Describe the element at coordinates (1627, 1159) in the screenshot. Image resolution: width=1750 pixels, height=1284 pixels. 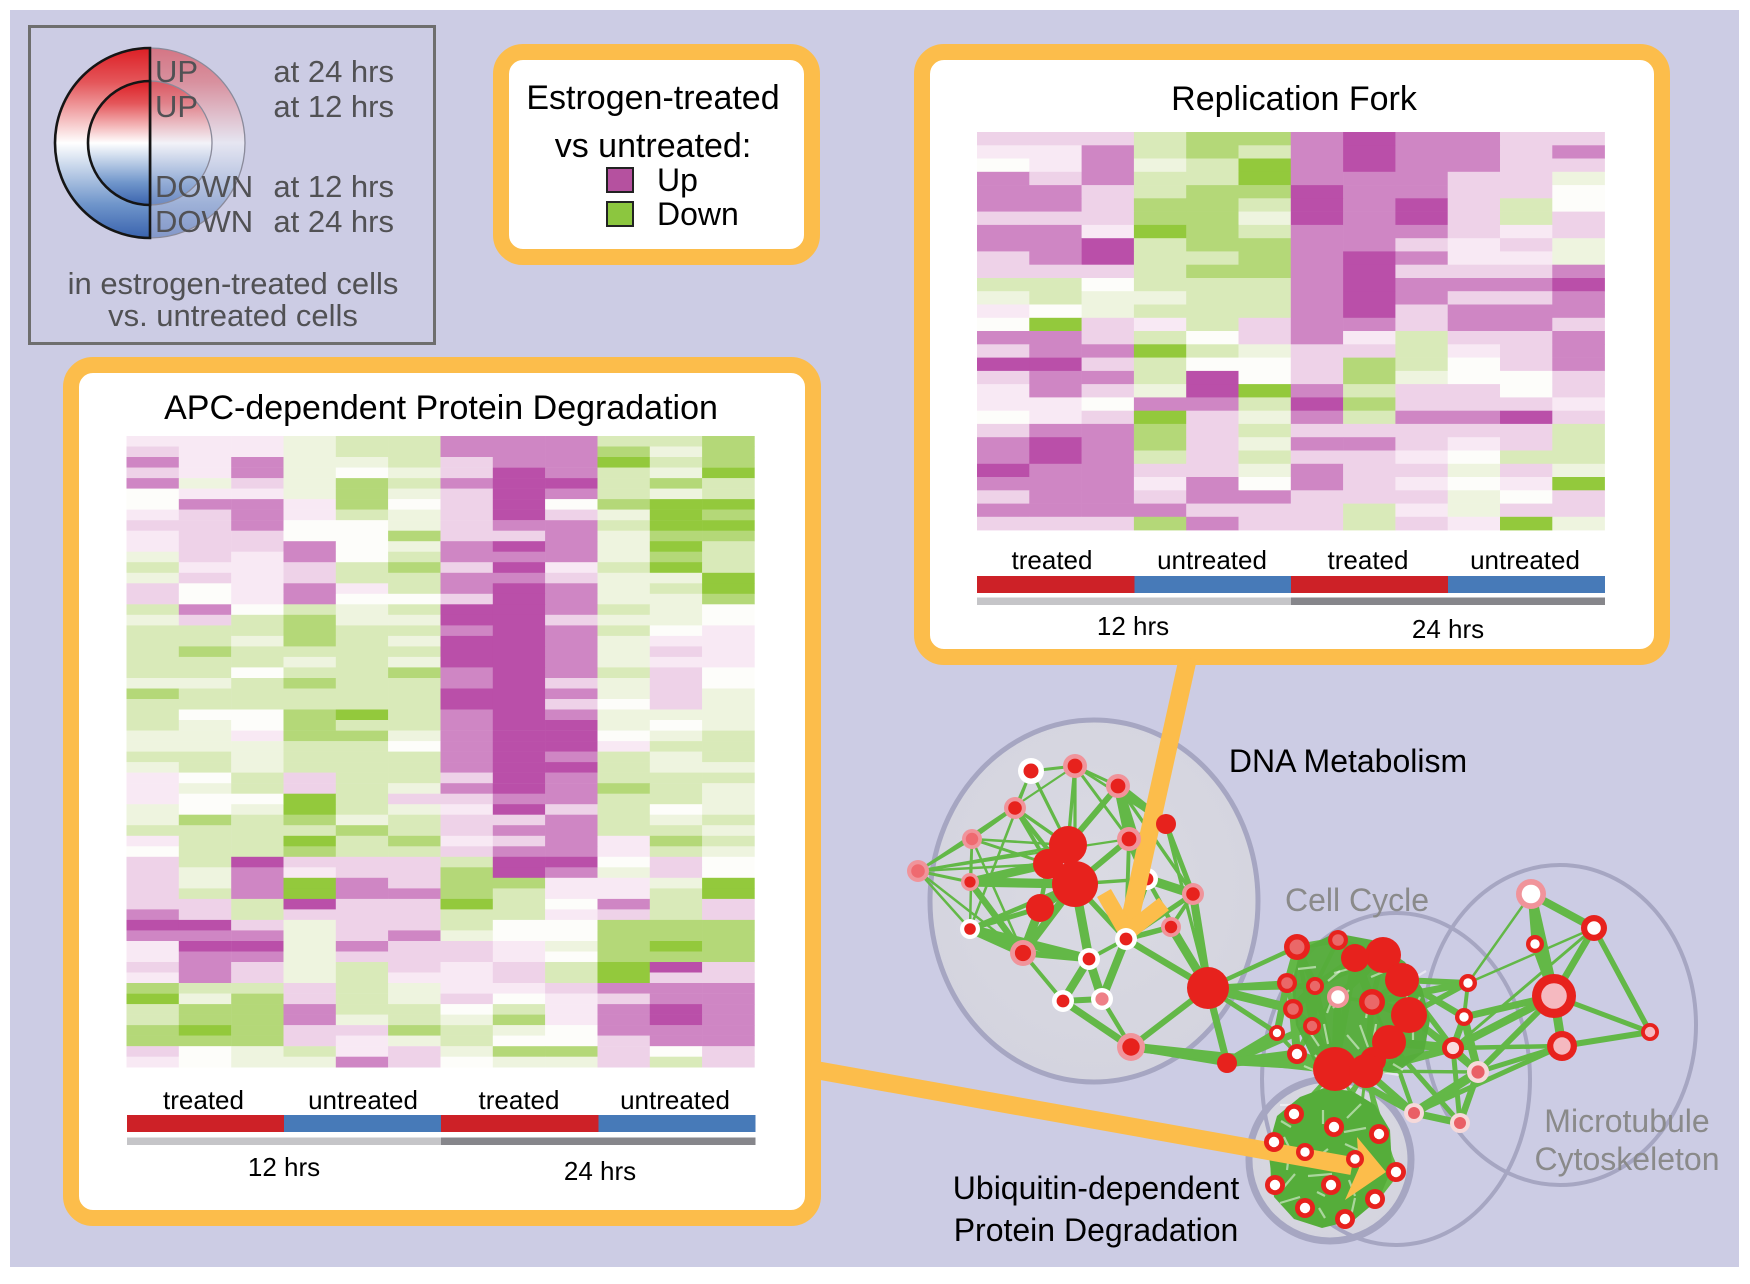
I see `svg-text: Cytoskeleton` at that location.